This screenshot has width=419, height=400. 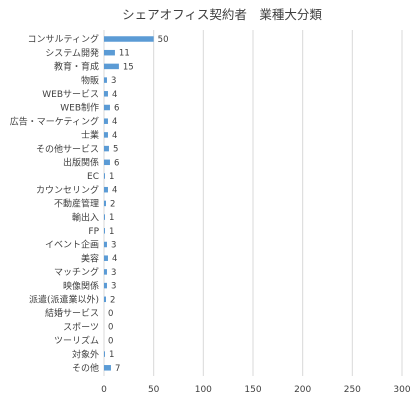 What do you see at coordinates (81, 163) in the screenshot?
I see `category-label-9: 出版関係` at bounding box center [81, 163].